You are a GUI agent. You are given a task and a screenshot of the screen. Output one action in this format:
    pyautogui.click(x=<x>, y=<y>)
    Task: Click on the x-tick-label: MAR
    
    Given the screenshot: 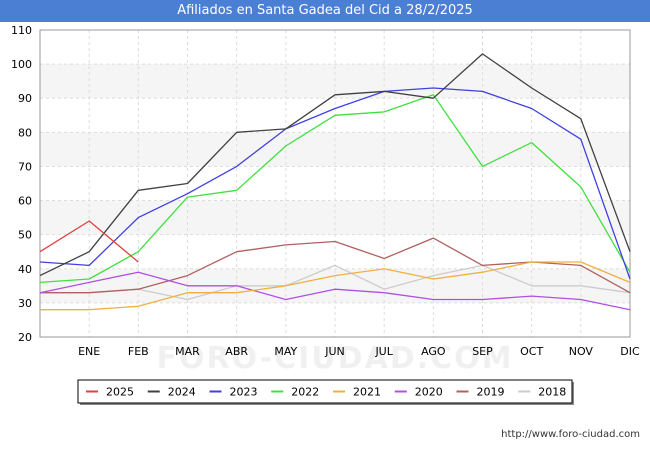 What is the action you would take?
    pyautogui.click(x=187, y=351)
    